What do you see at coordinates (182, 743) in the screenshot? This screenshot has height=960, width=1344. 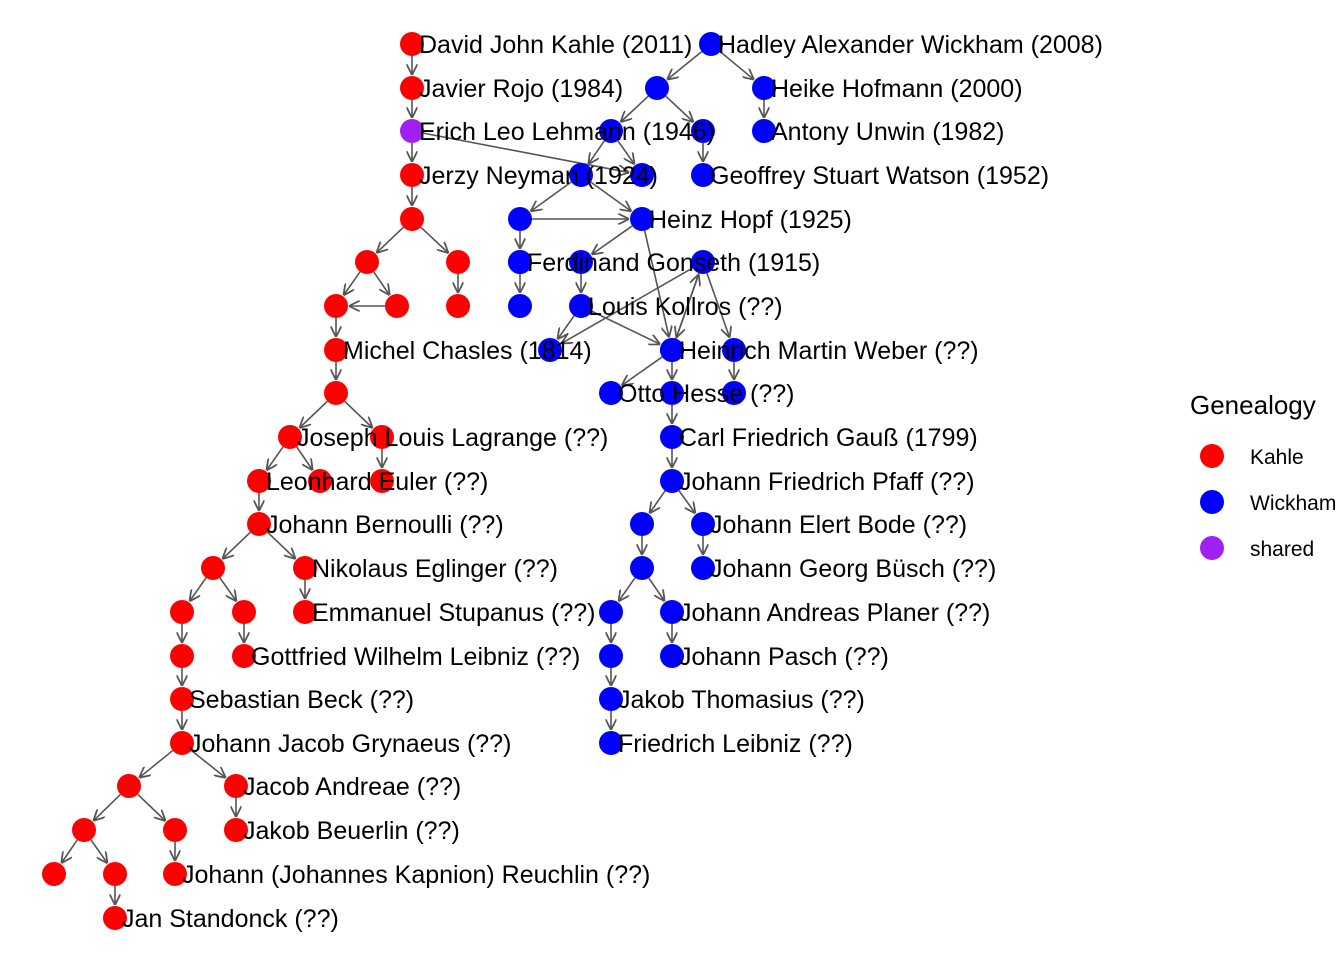 I see `node-grynaeus` at bounding box center [182, 743].